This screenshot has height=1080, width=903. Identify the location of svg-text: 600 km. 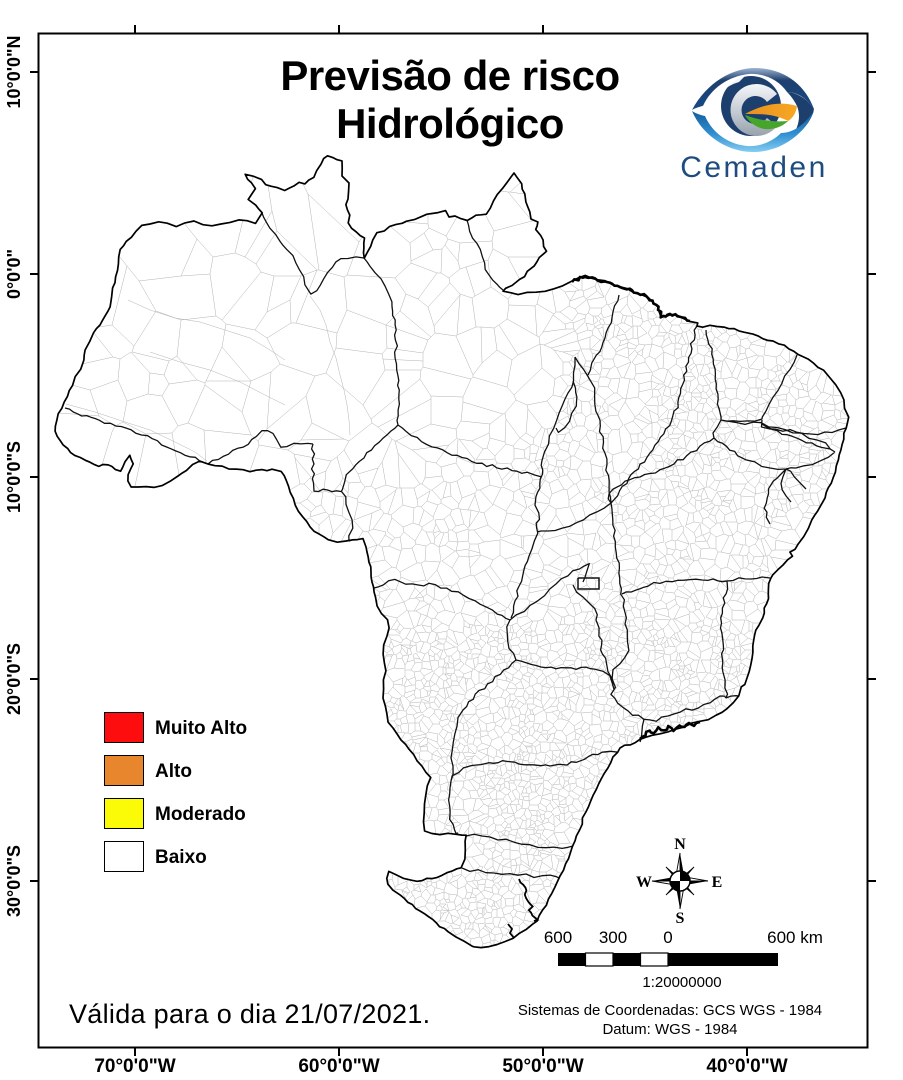
(795, 937).